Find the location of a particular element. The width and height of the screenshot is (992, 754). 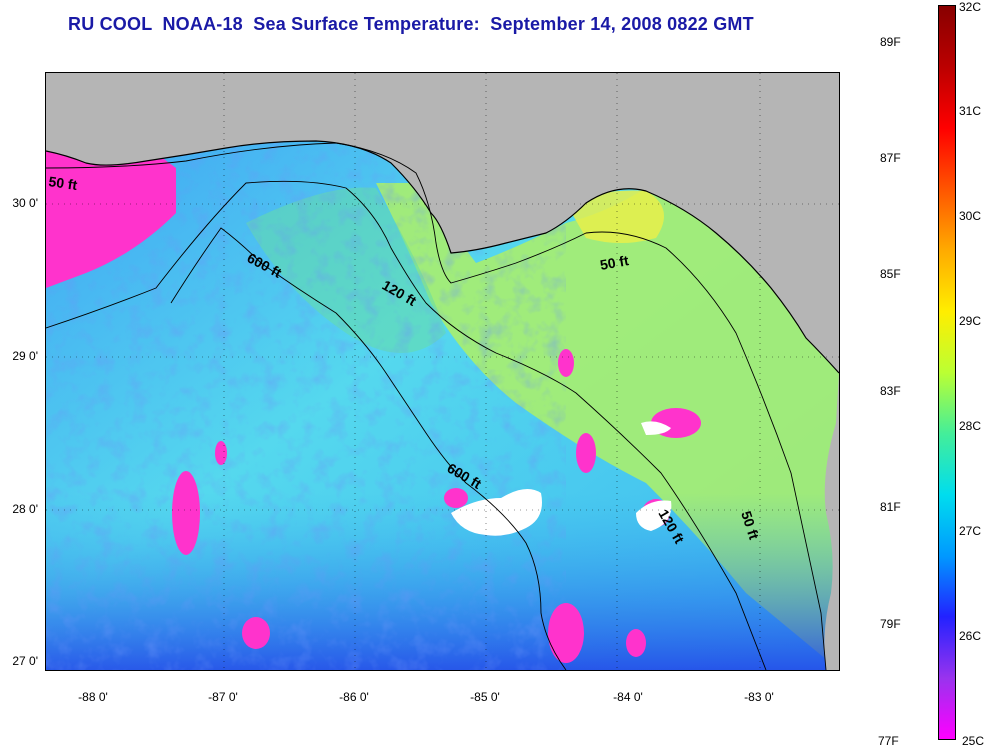

colorbar-label-25c: 25C is located at coordinates (973, 741).